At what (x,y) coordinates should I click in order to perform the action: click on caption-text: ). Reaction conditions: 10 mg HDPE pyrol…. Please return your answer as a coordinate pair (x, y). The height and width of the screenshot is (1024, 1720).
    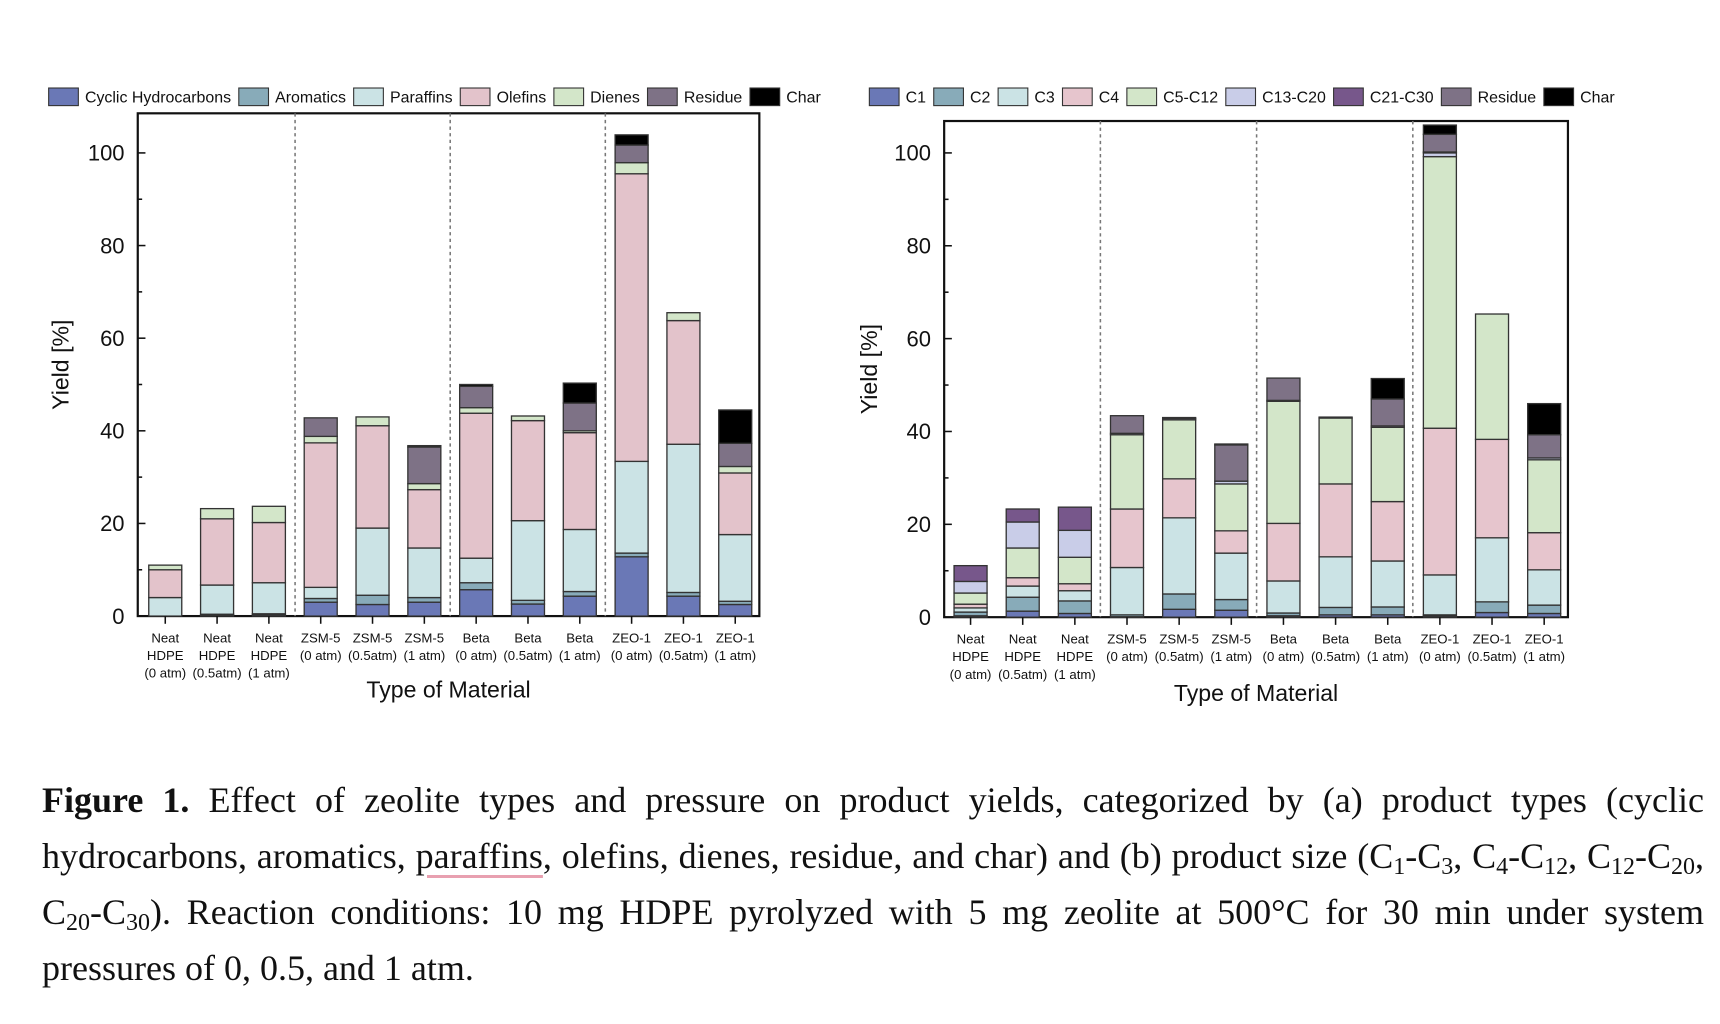
    Looking at the image, I should click on (873, 940).